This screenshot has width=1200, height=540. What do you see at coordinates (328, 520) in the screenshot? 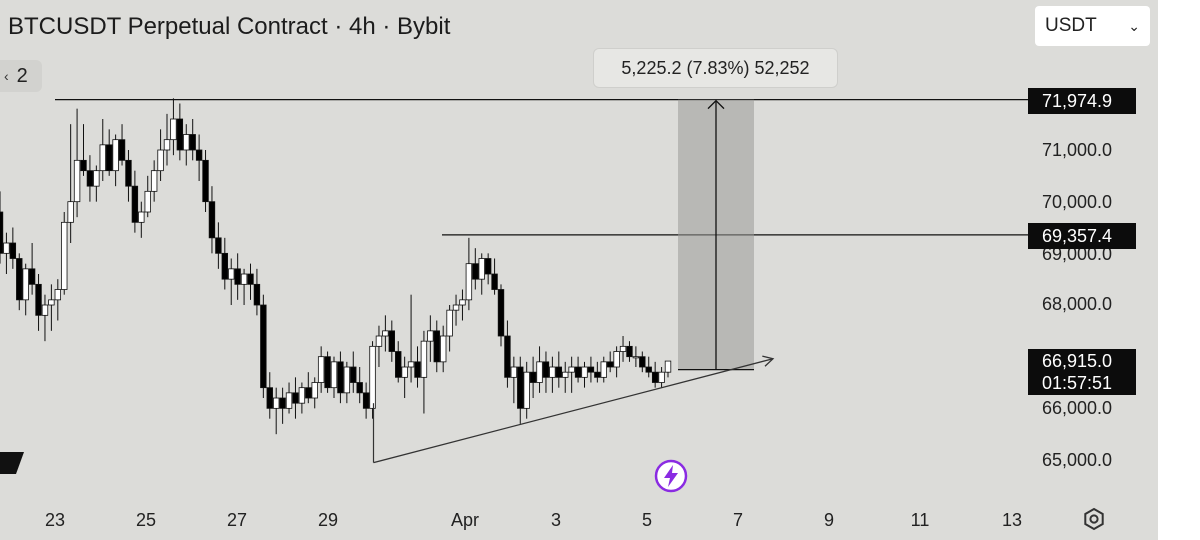
I see `date-label: 29` at bounding box center [328, 520].